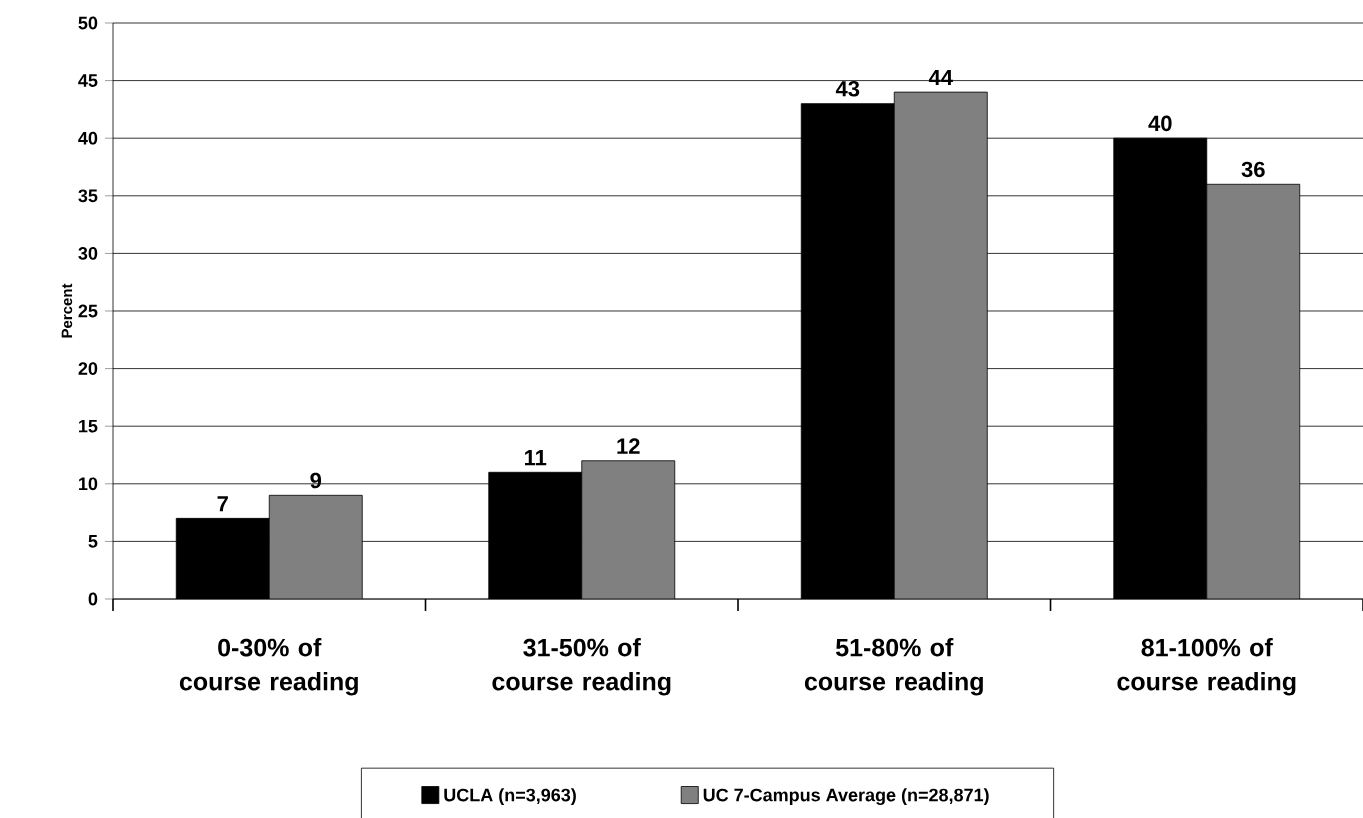  I want to click on x-tick-label: 51-80% of course reading, so click(893, 667).